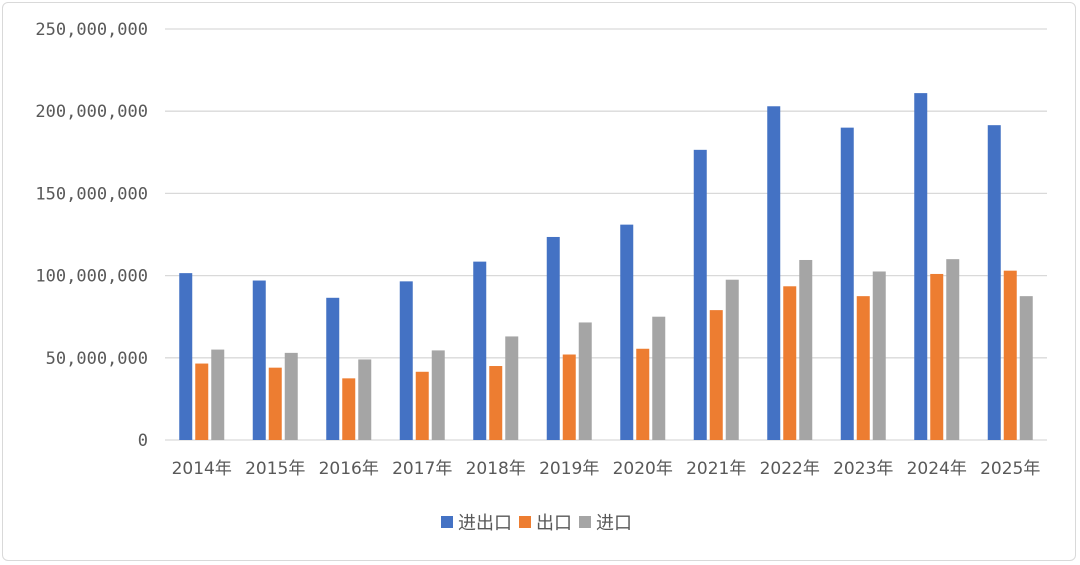 The height and width of the screenshot is (565, 1080). I want to click on x-category-label: 2014年, so click(202, 469).